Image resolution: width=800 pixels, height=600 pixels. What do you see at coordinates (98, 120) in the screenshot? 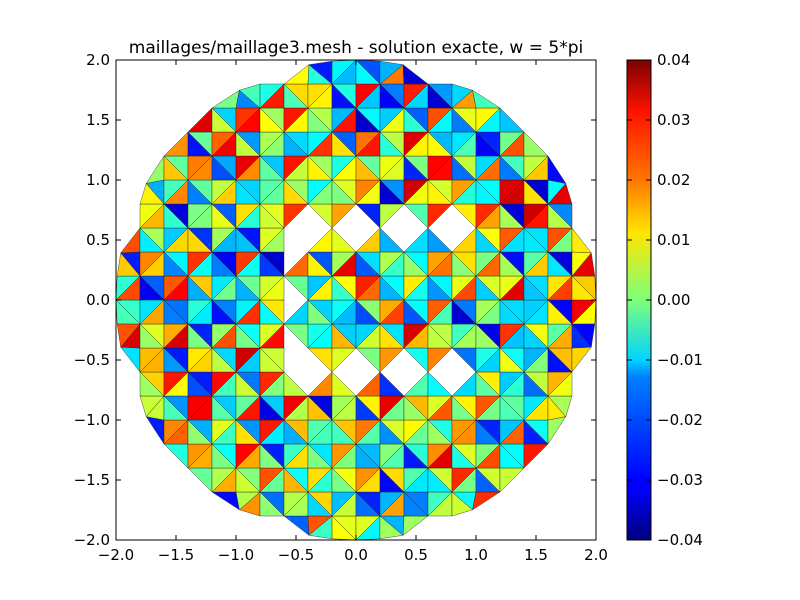
I see `y-tick-label-7: 1.5` at bounding box center [98, 120].